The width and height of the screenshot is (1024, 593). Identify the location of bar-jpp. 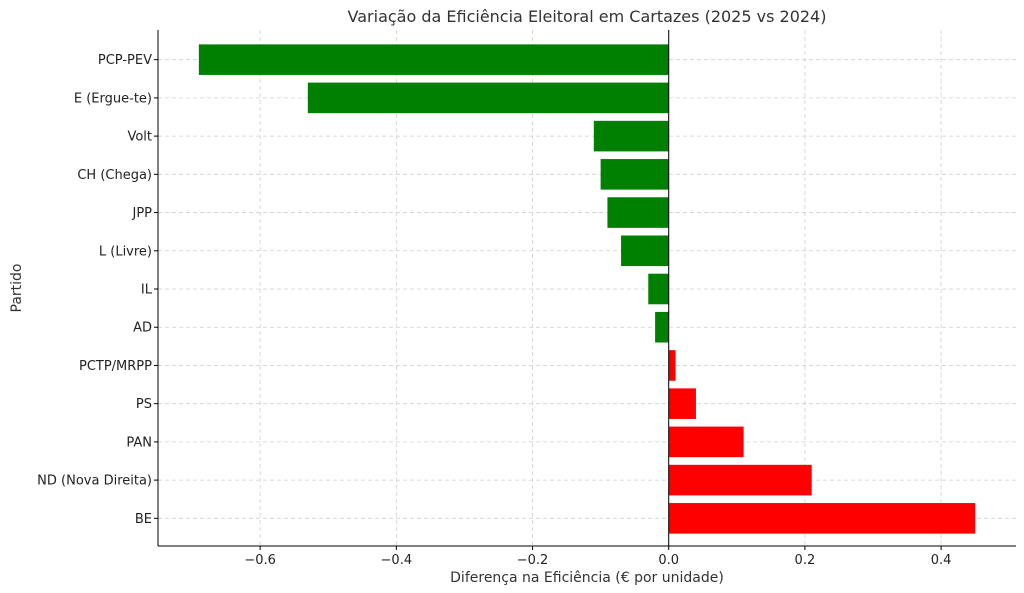
(638, 212).